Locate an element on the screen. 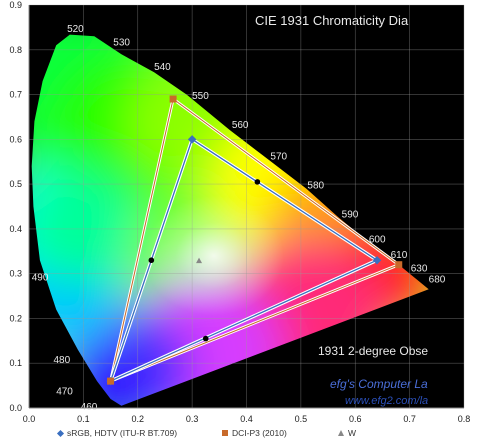 The image size is (481, 444). white-glow is located at coordinates (213, 255).